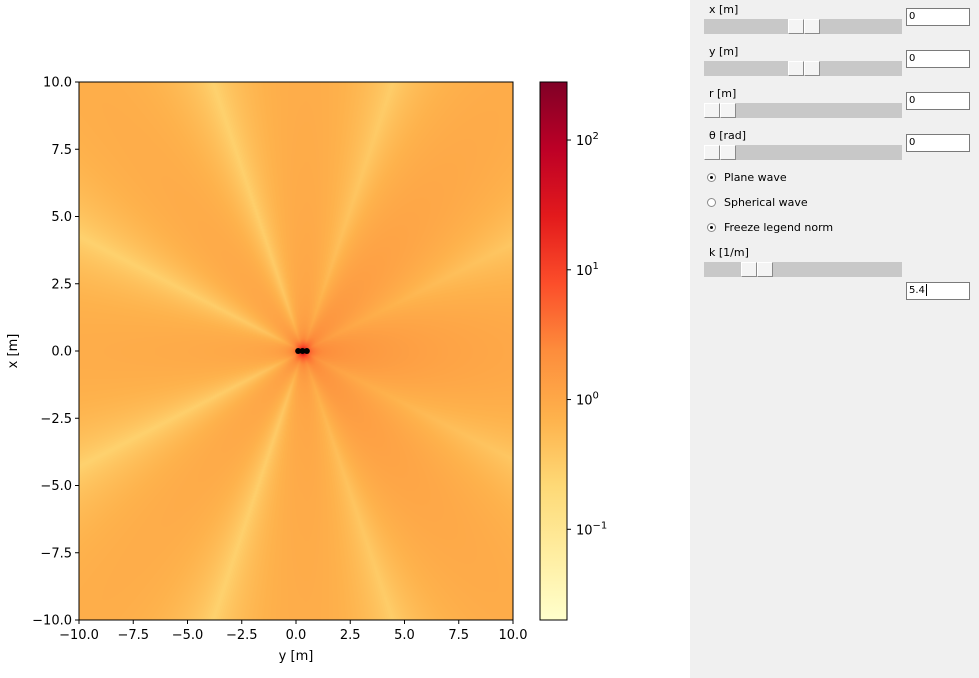  I want to click on colorbar-tick-label: 10⁻¹, so click(591, 529).